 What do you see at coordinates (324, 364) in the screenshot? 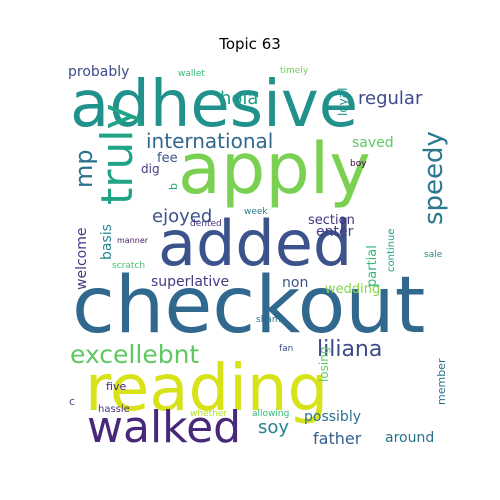
I see `word-losing: losing` at bounding box center [324, 364].